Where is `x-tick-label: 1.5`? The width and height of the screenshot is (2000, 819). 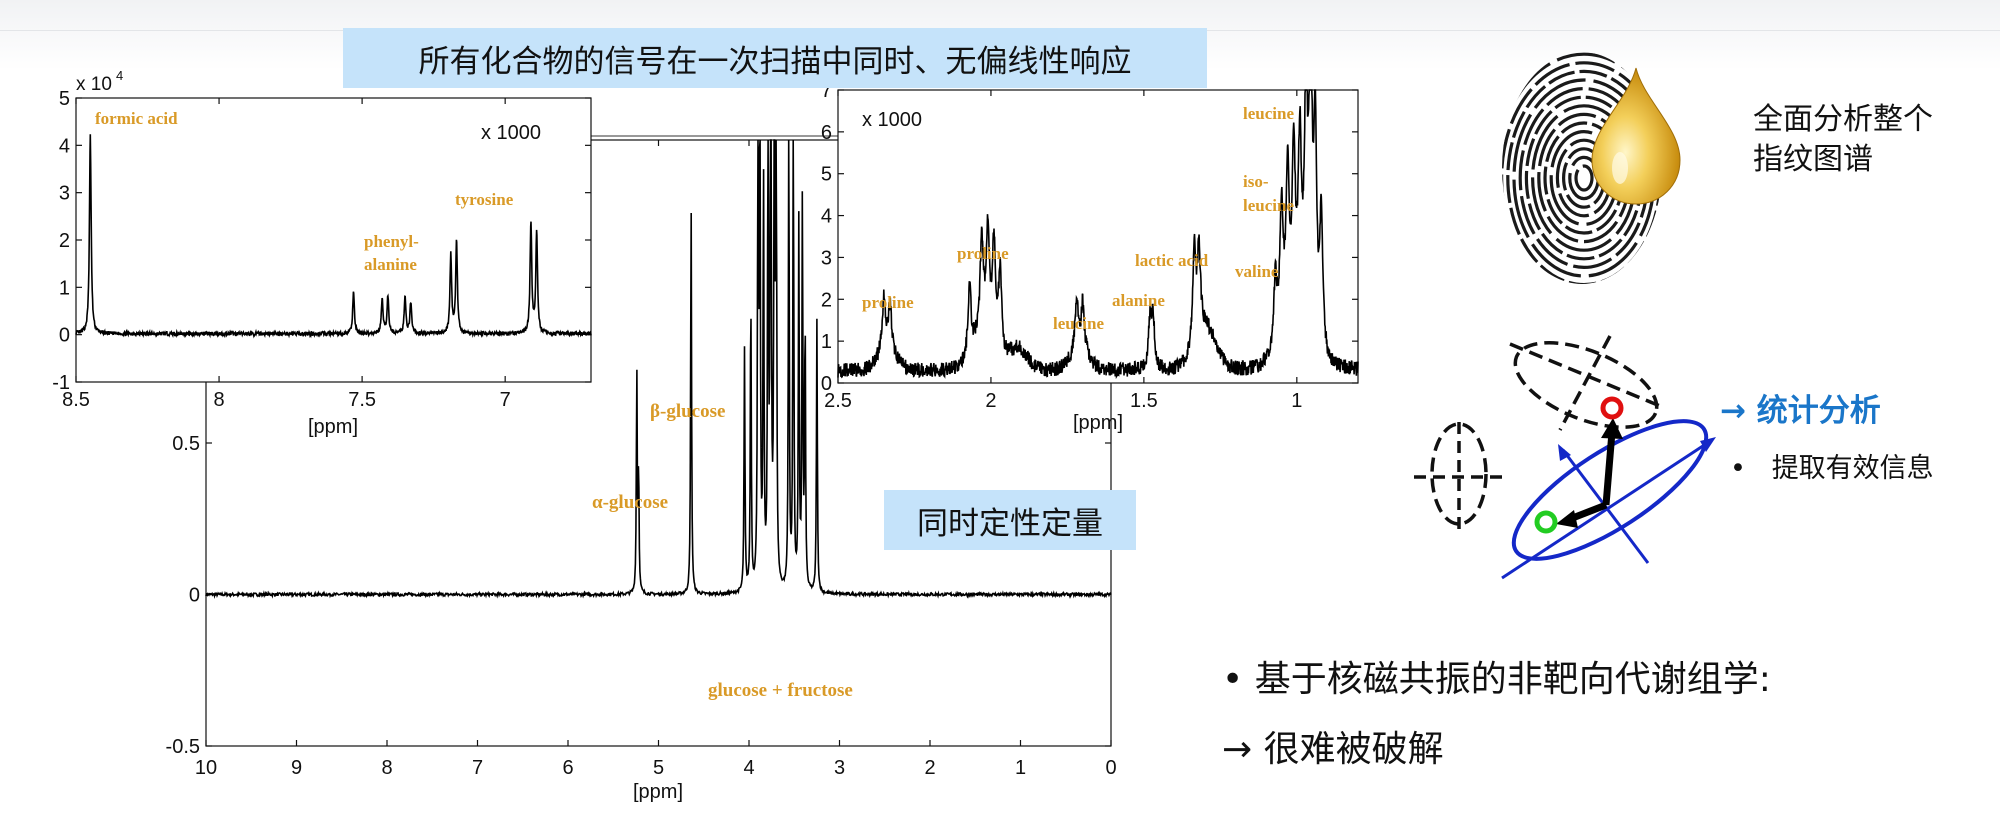 x-tick-label: 1.5 is located at coordinates (1144, 401).